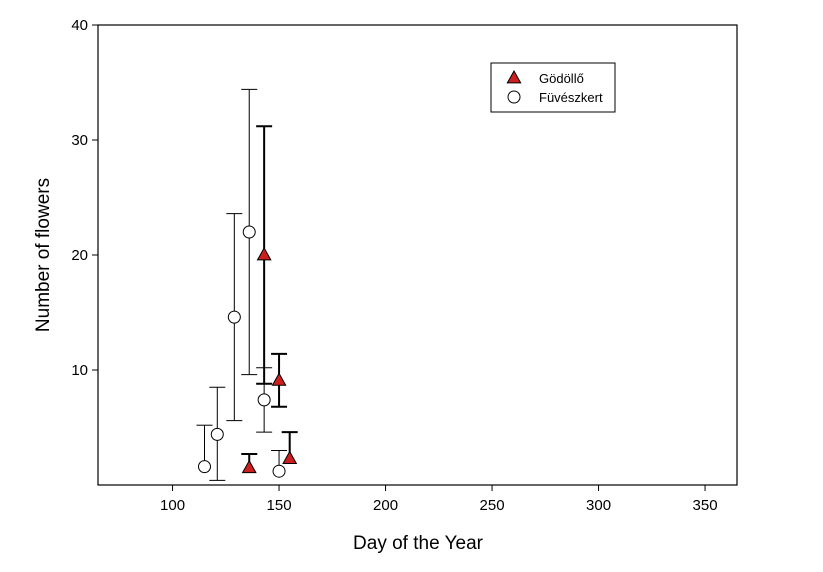  I want to click on y-tick-label: 20, so click(79, 255).